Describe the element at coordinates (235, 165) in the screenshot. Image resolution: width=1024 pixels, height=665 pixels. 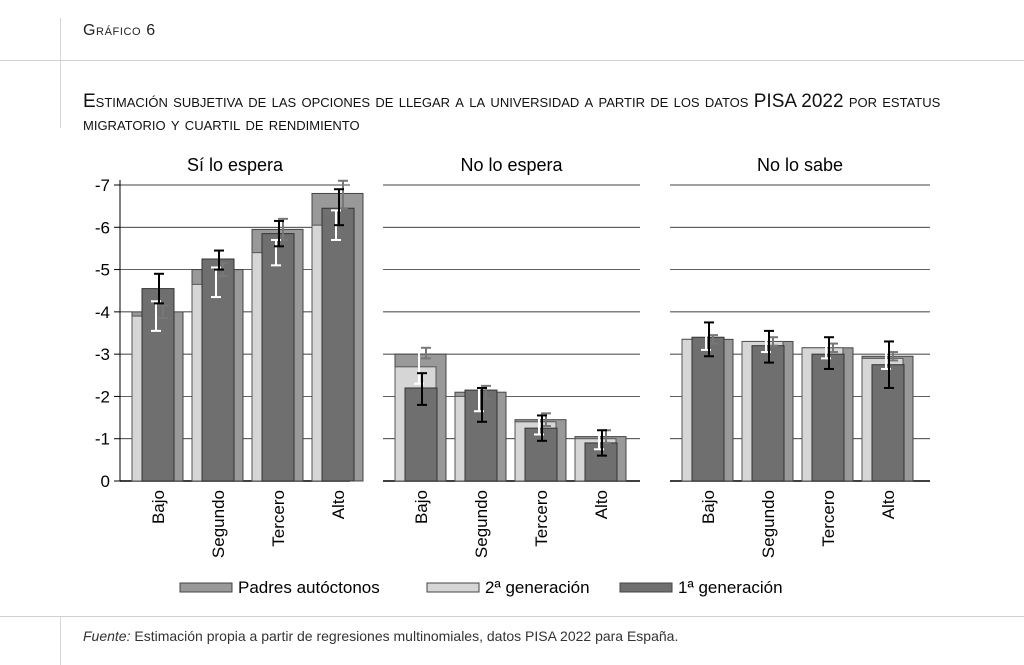
I see `panel-title-si-lo-espera: Sí lo espera` at that location.